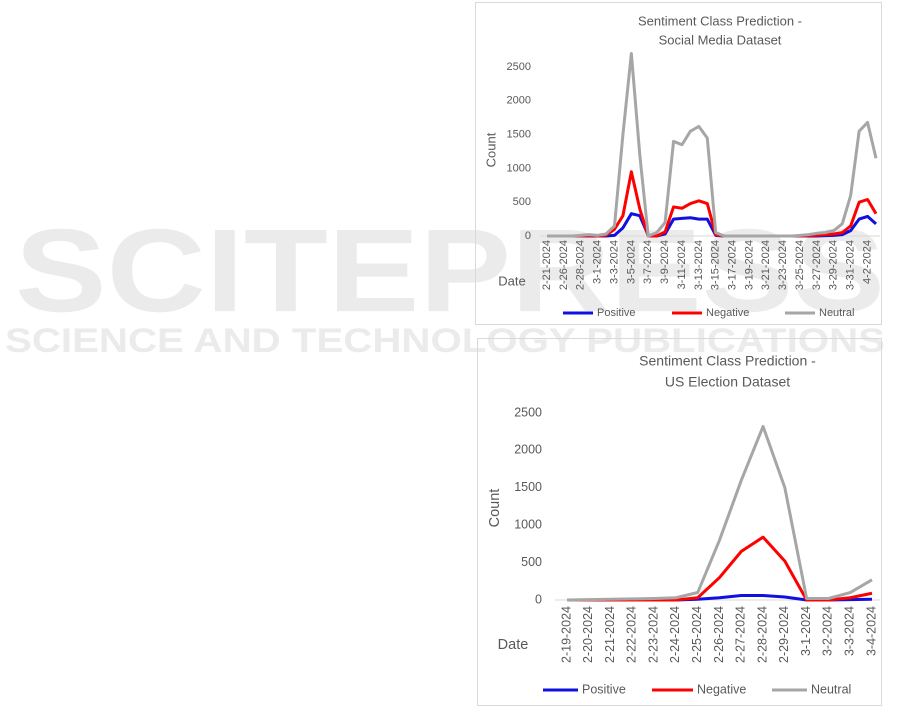 The width and height of the screenshot is (901, 717). What do you see at coordinates (851, 265) in the screenshot?
I see `x-tick-label: 3-31-2024` at bounding box center [851, 265].